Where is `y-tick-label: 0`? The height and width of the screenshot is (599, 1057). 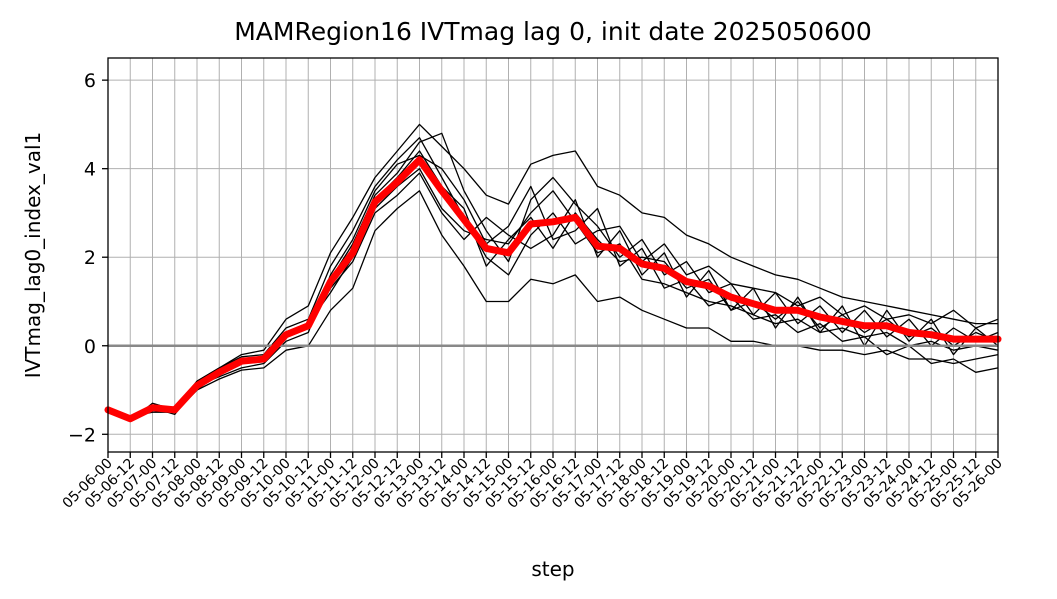
y-tick-label: 0 is located at coordinates (90, 347).